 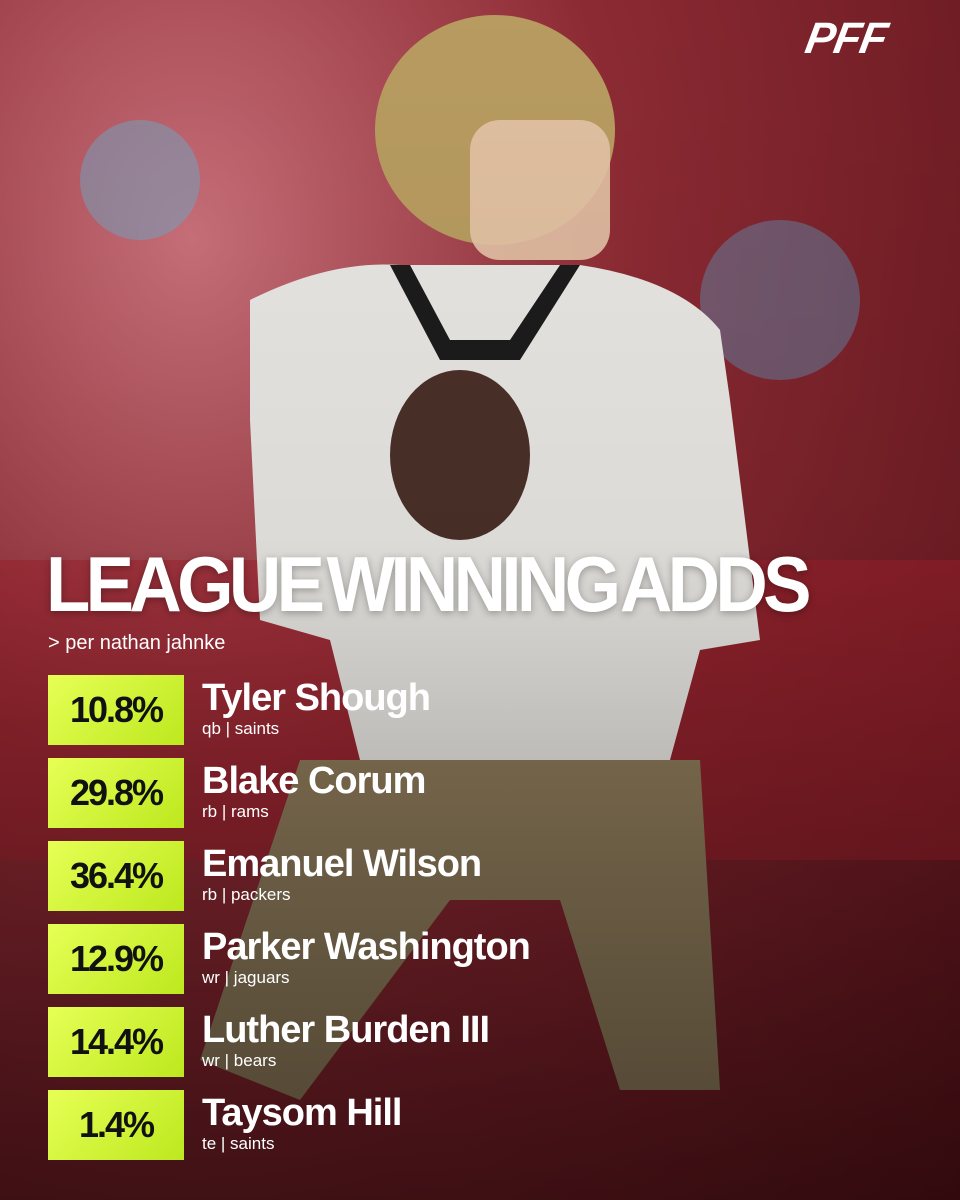 I want to click on player-position-team: rb | rams, so click(x=235, y=811).